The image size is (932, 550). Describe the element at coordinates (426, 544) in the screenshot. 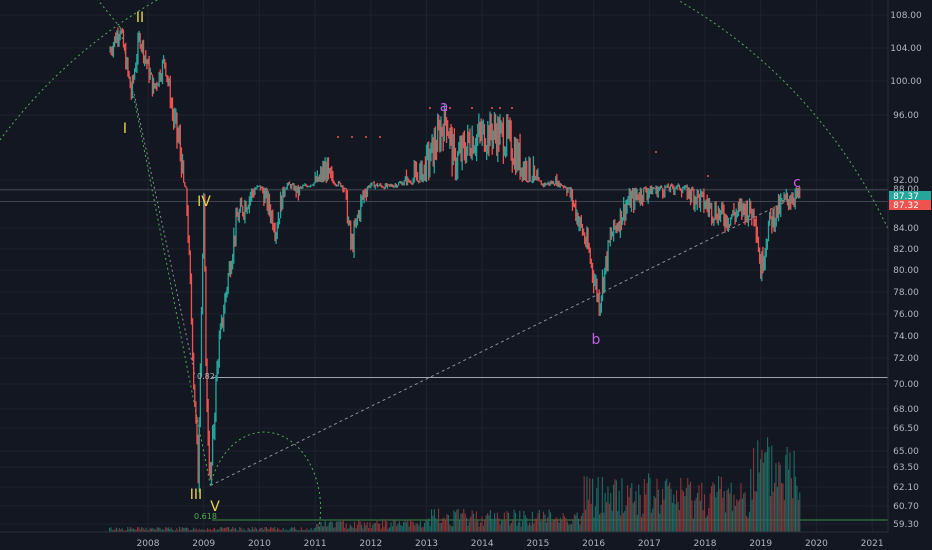

I see `x-tick-label: 2013` at that location.